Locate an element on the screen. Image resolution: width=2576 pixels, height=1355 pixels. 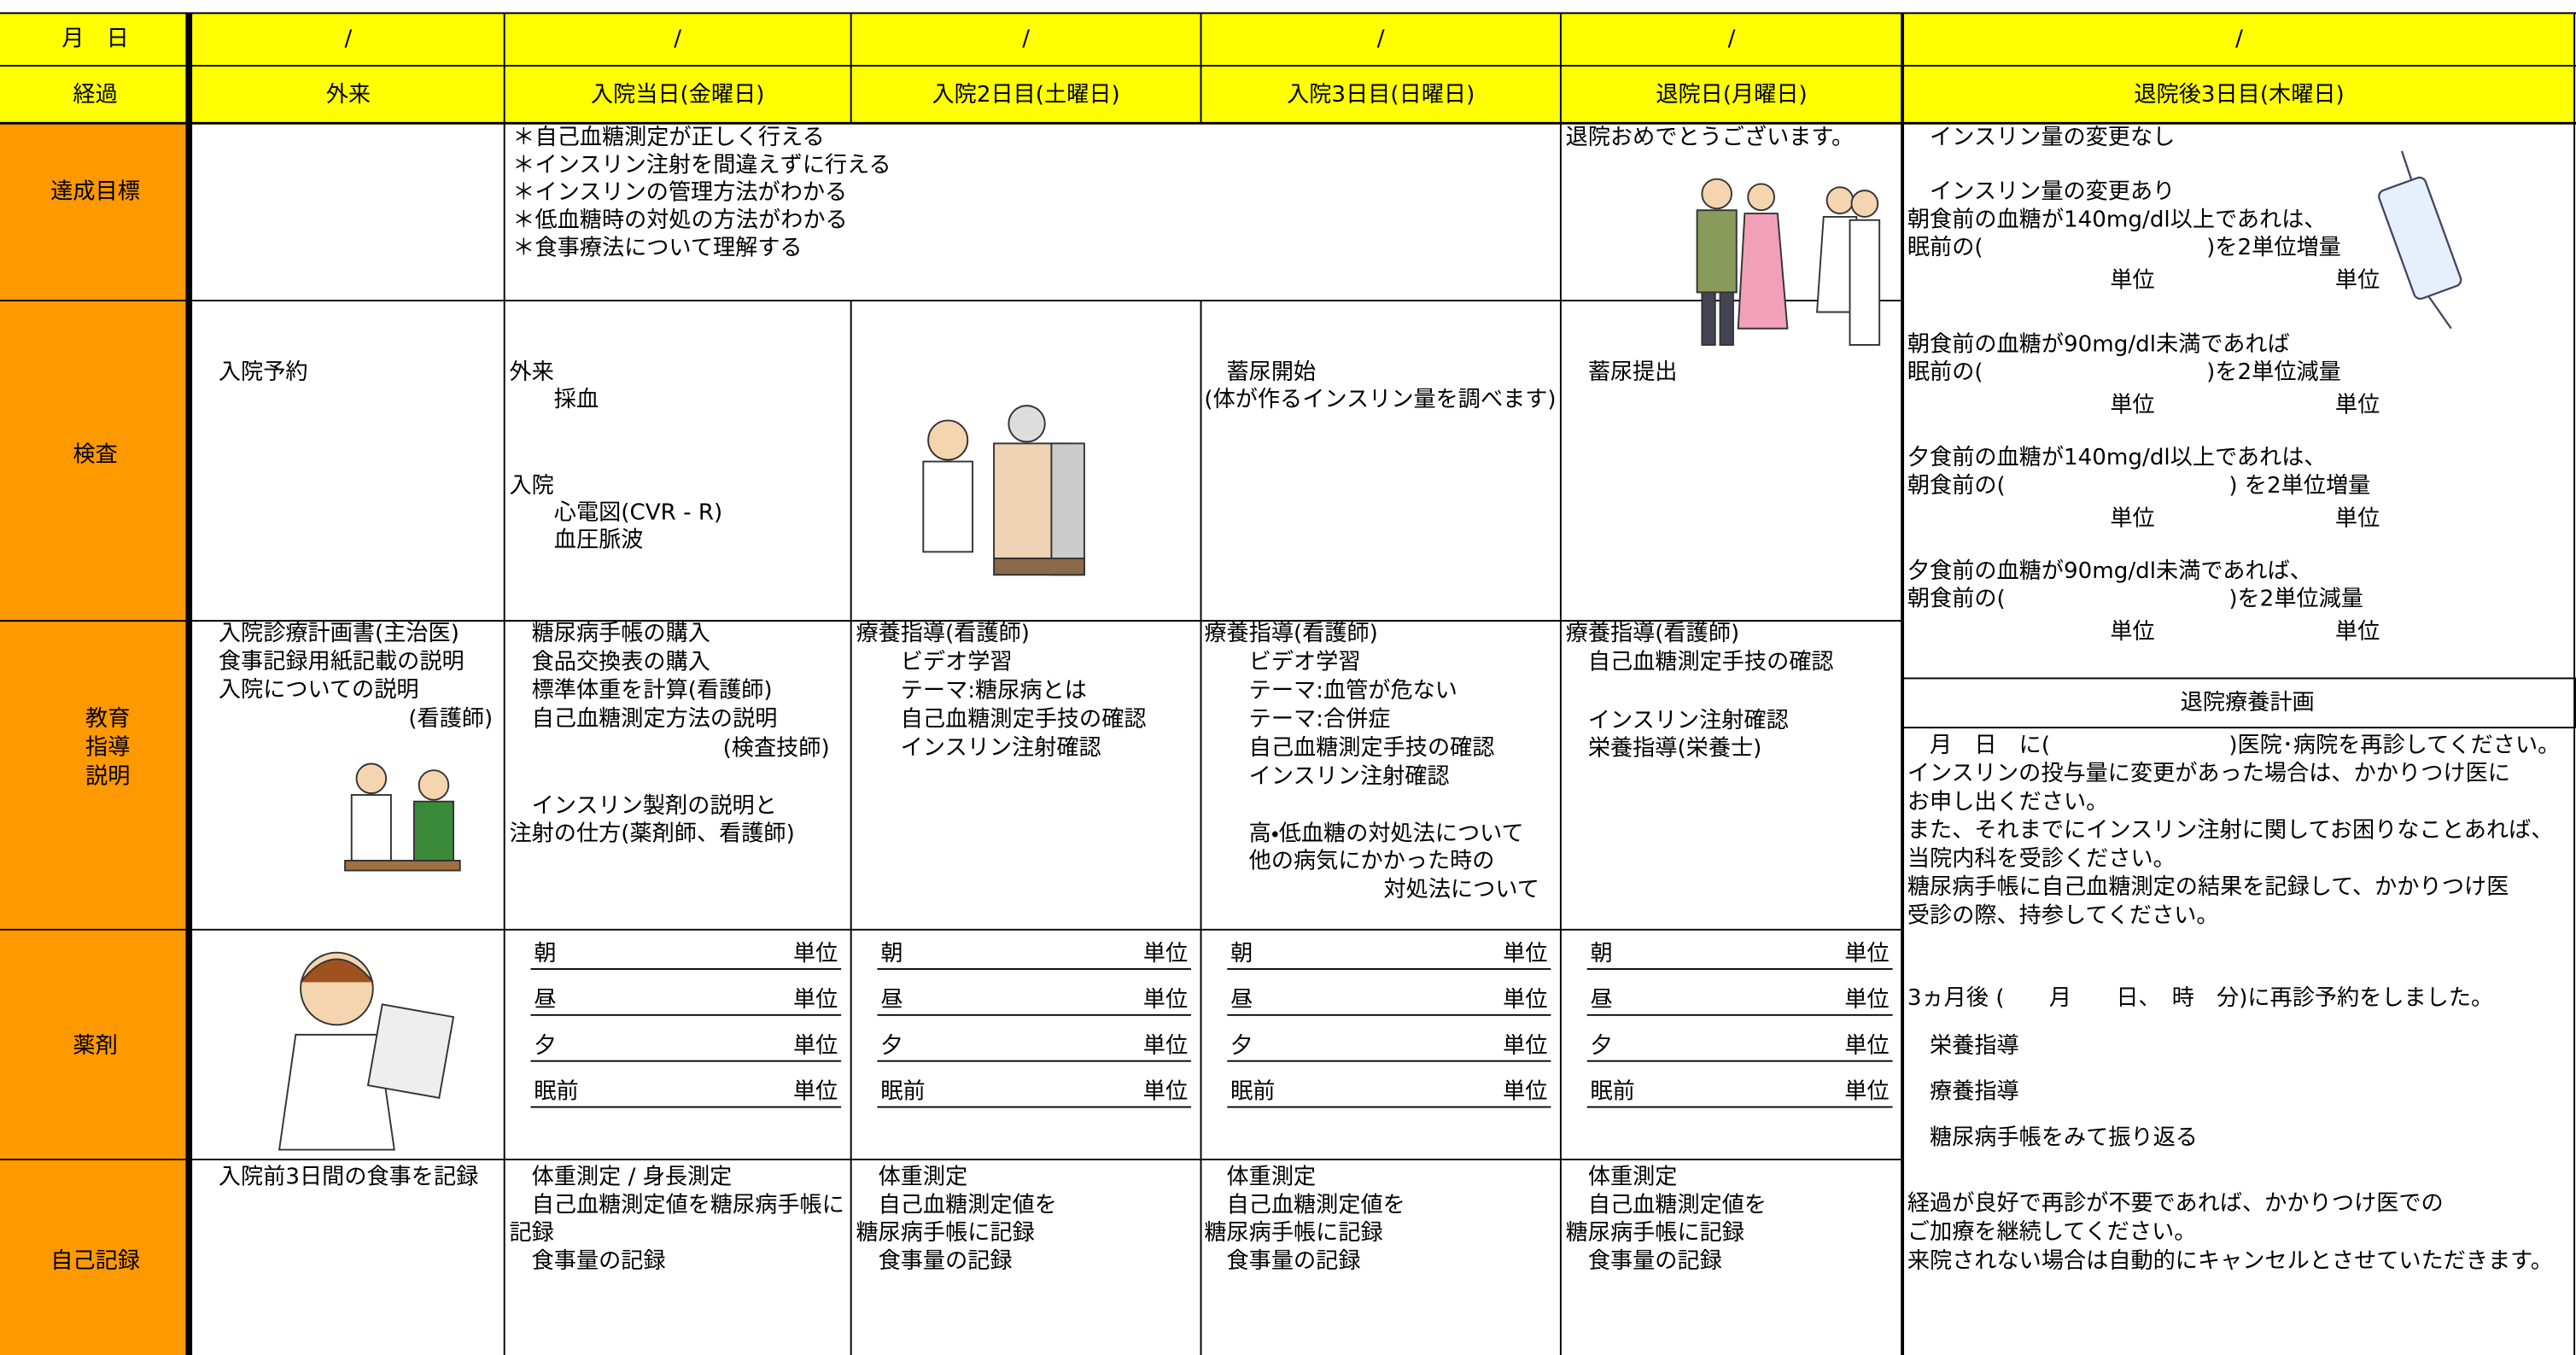
cell-text: 経過が良好で再診が不要であれば、かかりつけ医での is located at coordinates (2175, 1204).